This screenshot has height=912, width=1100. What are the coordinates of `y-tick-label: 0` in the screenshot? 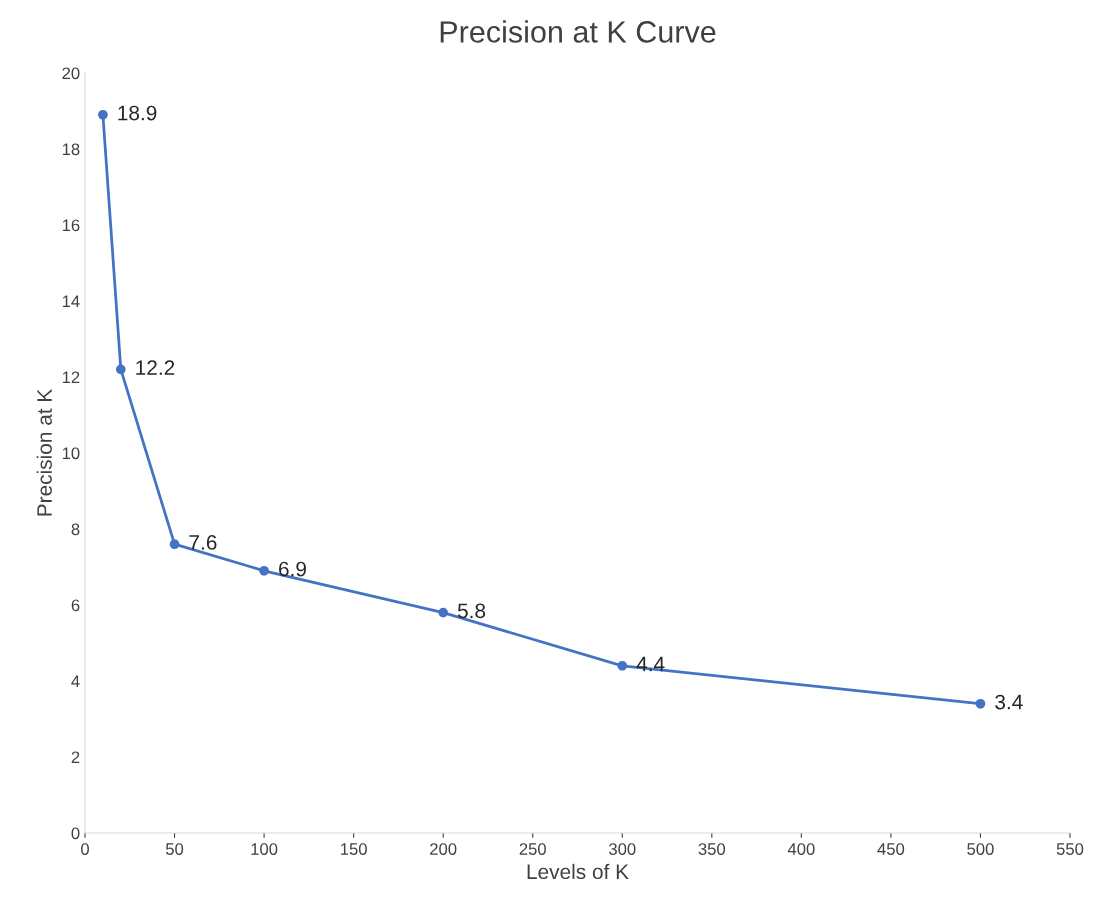 It's located at (75, 833).